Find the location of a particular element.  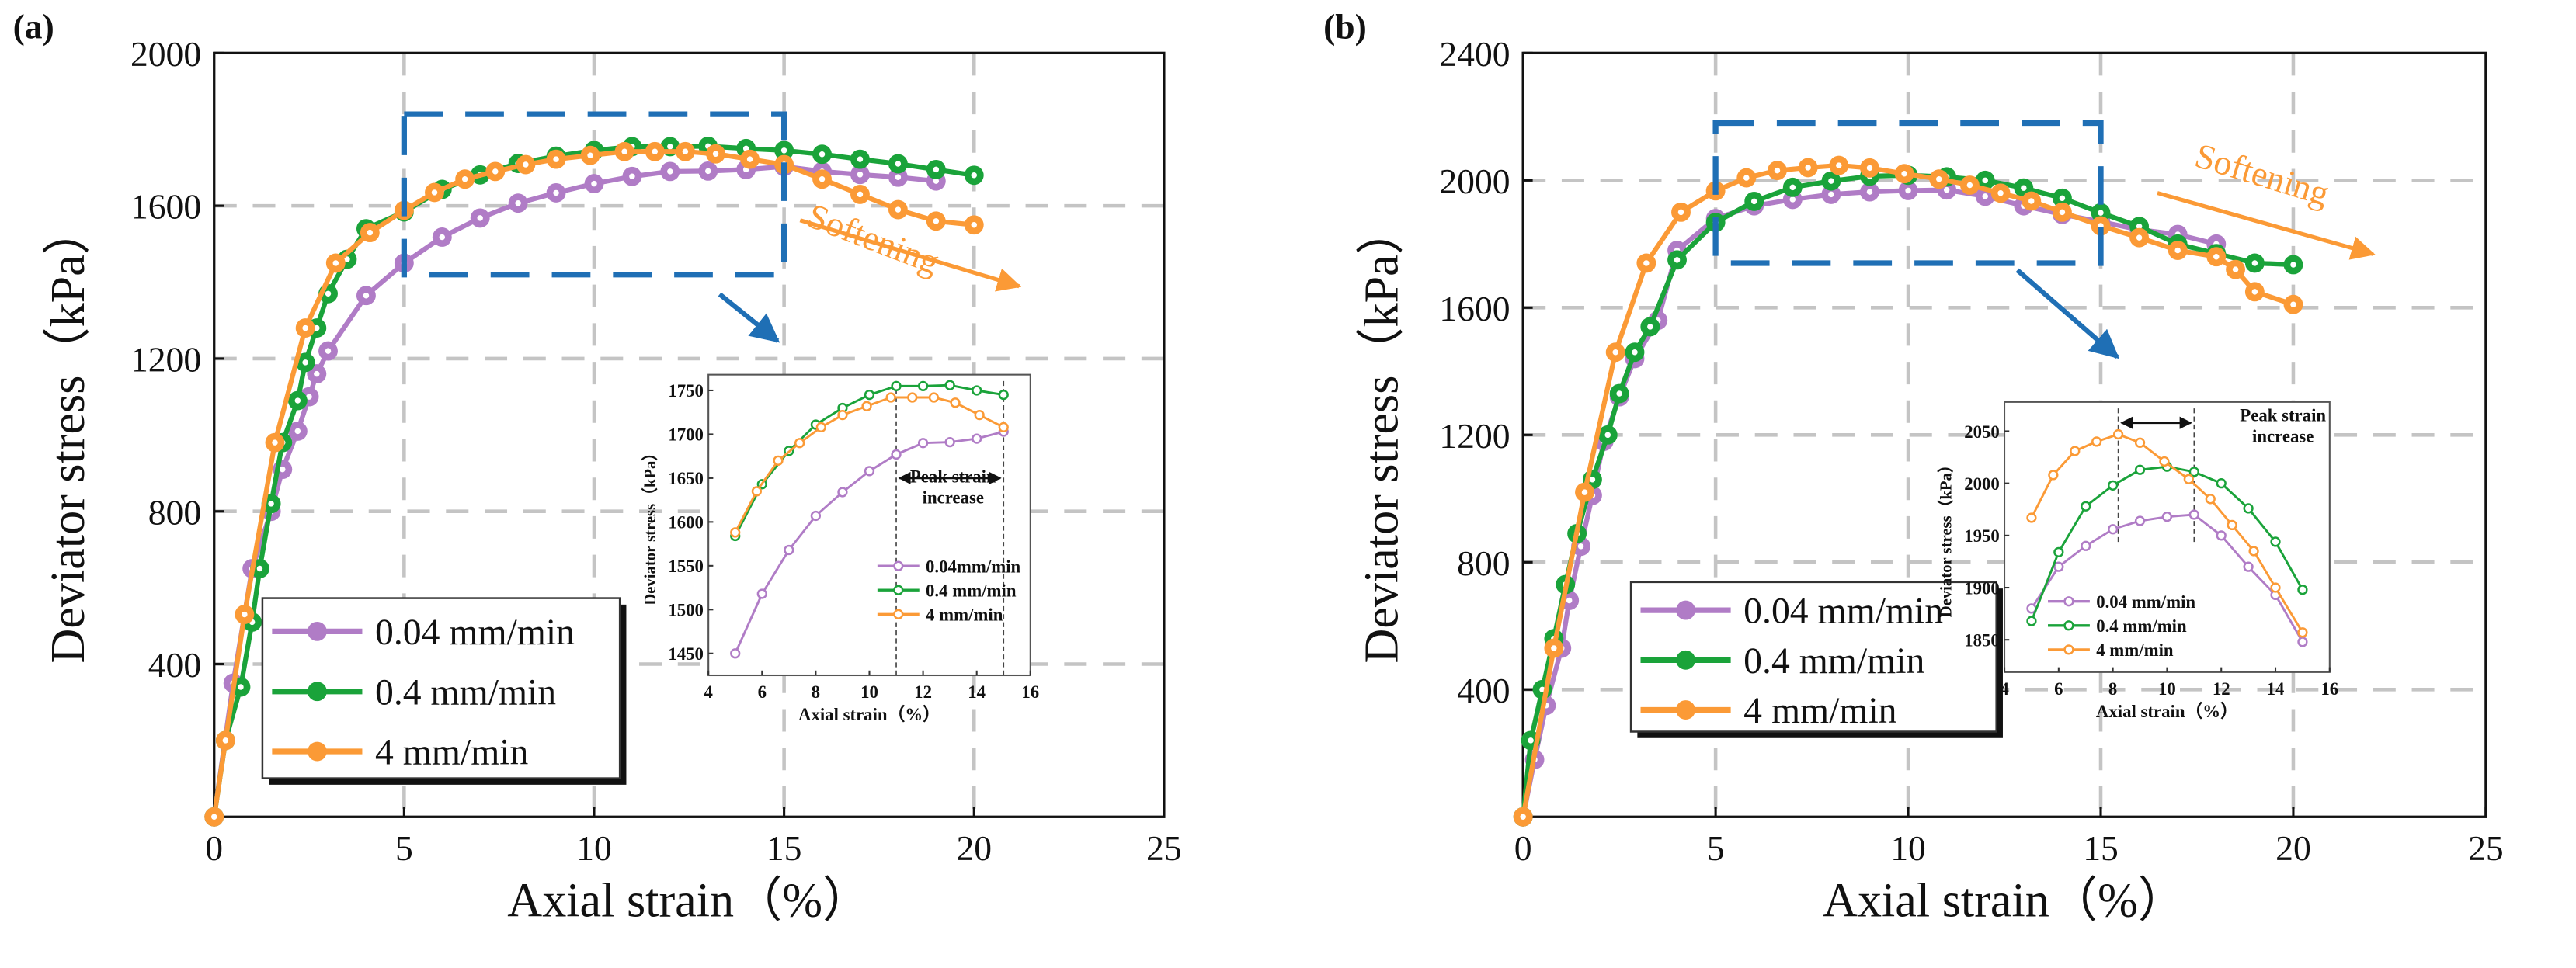

x-tick-label: 5 is located at coordinates (404, 848).